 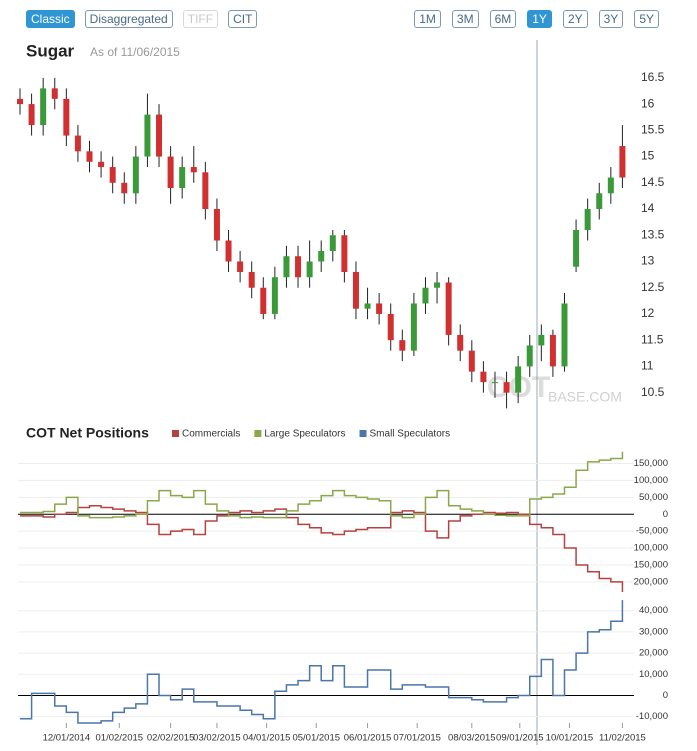 What do you see at coordinates (652, 716) in the screenshot?
I see `y-tick-label: -10,000` at bounding box center [652, 716].